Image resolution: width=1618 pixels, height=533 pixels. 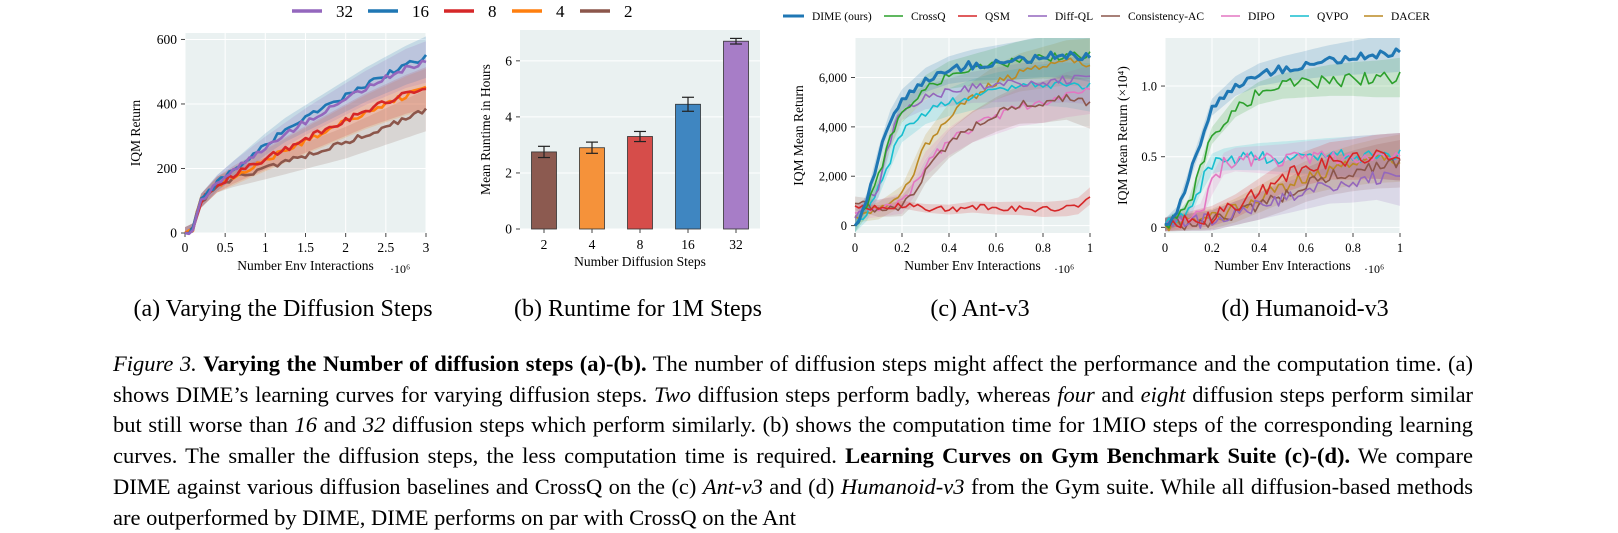 I want to click on y-tick-label: 6, so click(x=508, y=60).